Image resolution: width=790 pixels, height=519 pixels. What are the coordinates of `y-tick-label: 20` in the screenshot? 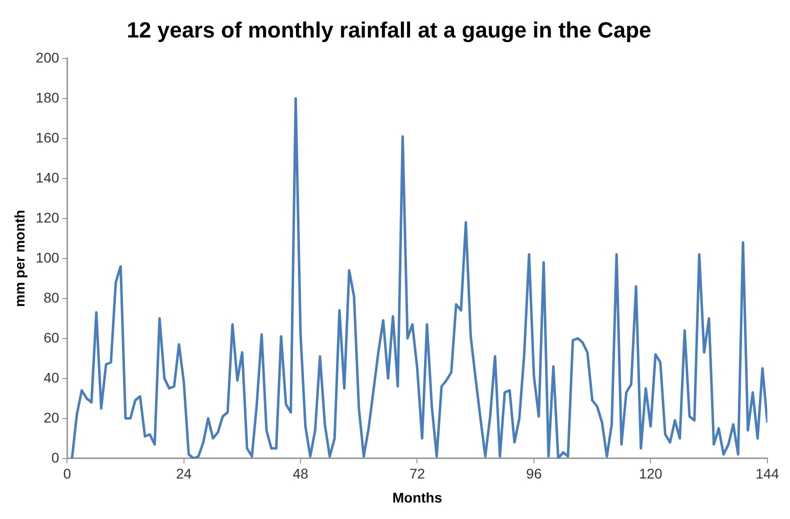 It's located at (52, 417).